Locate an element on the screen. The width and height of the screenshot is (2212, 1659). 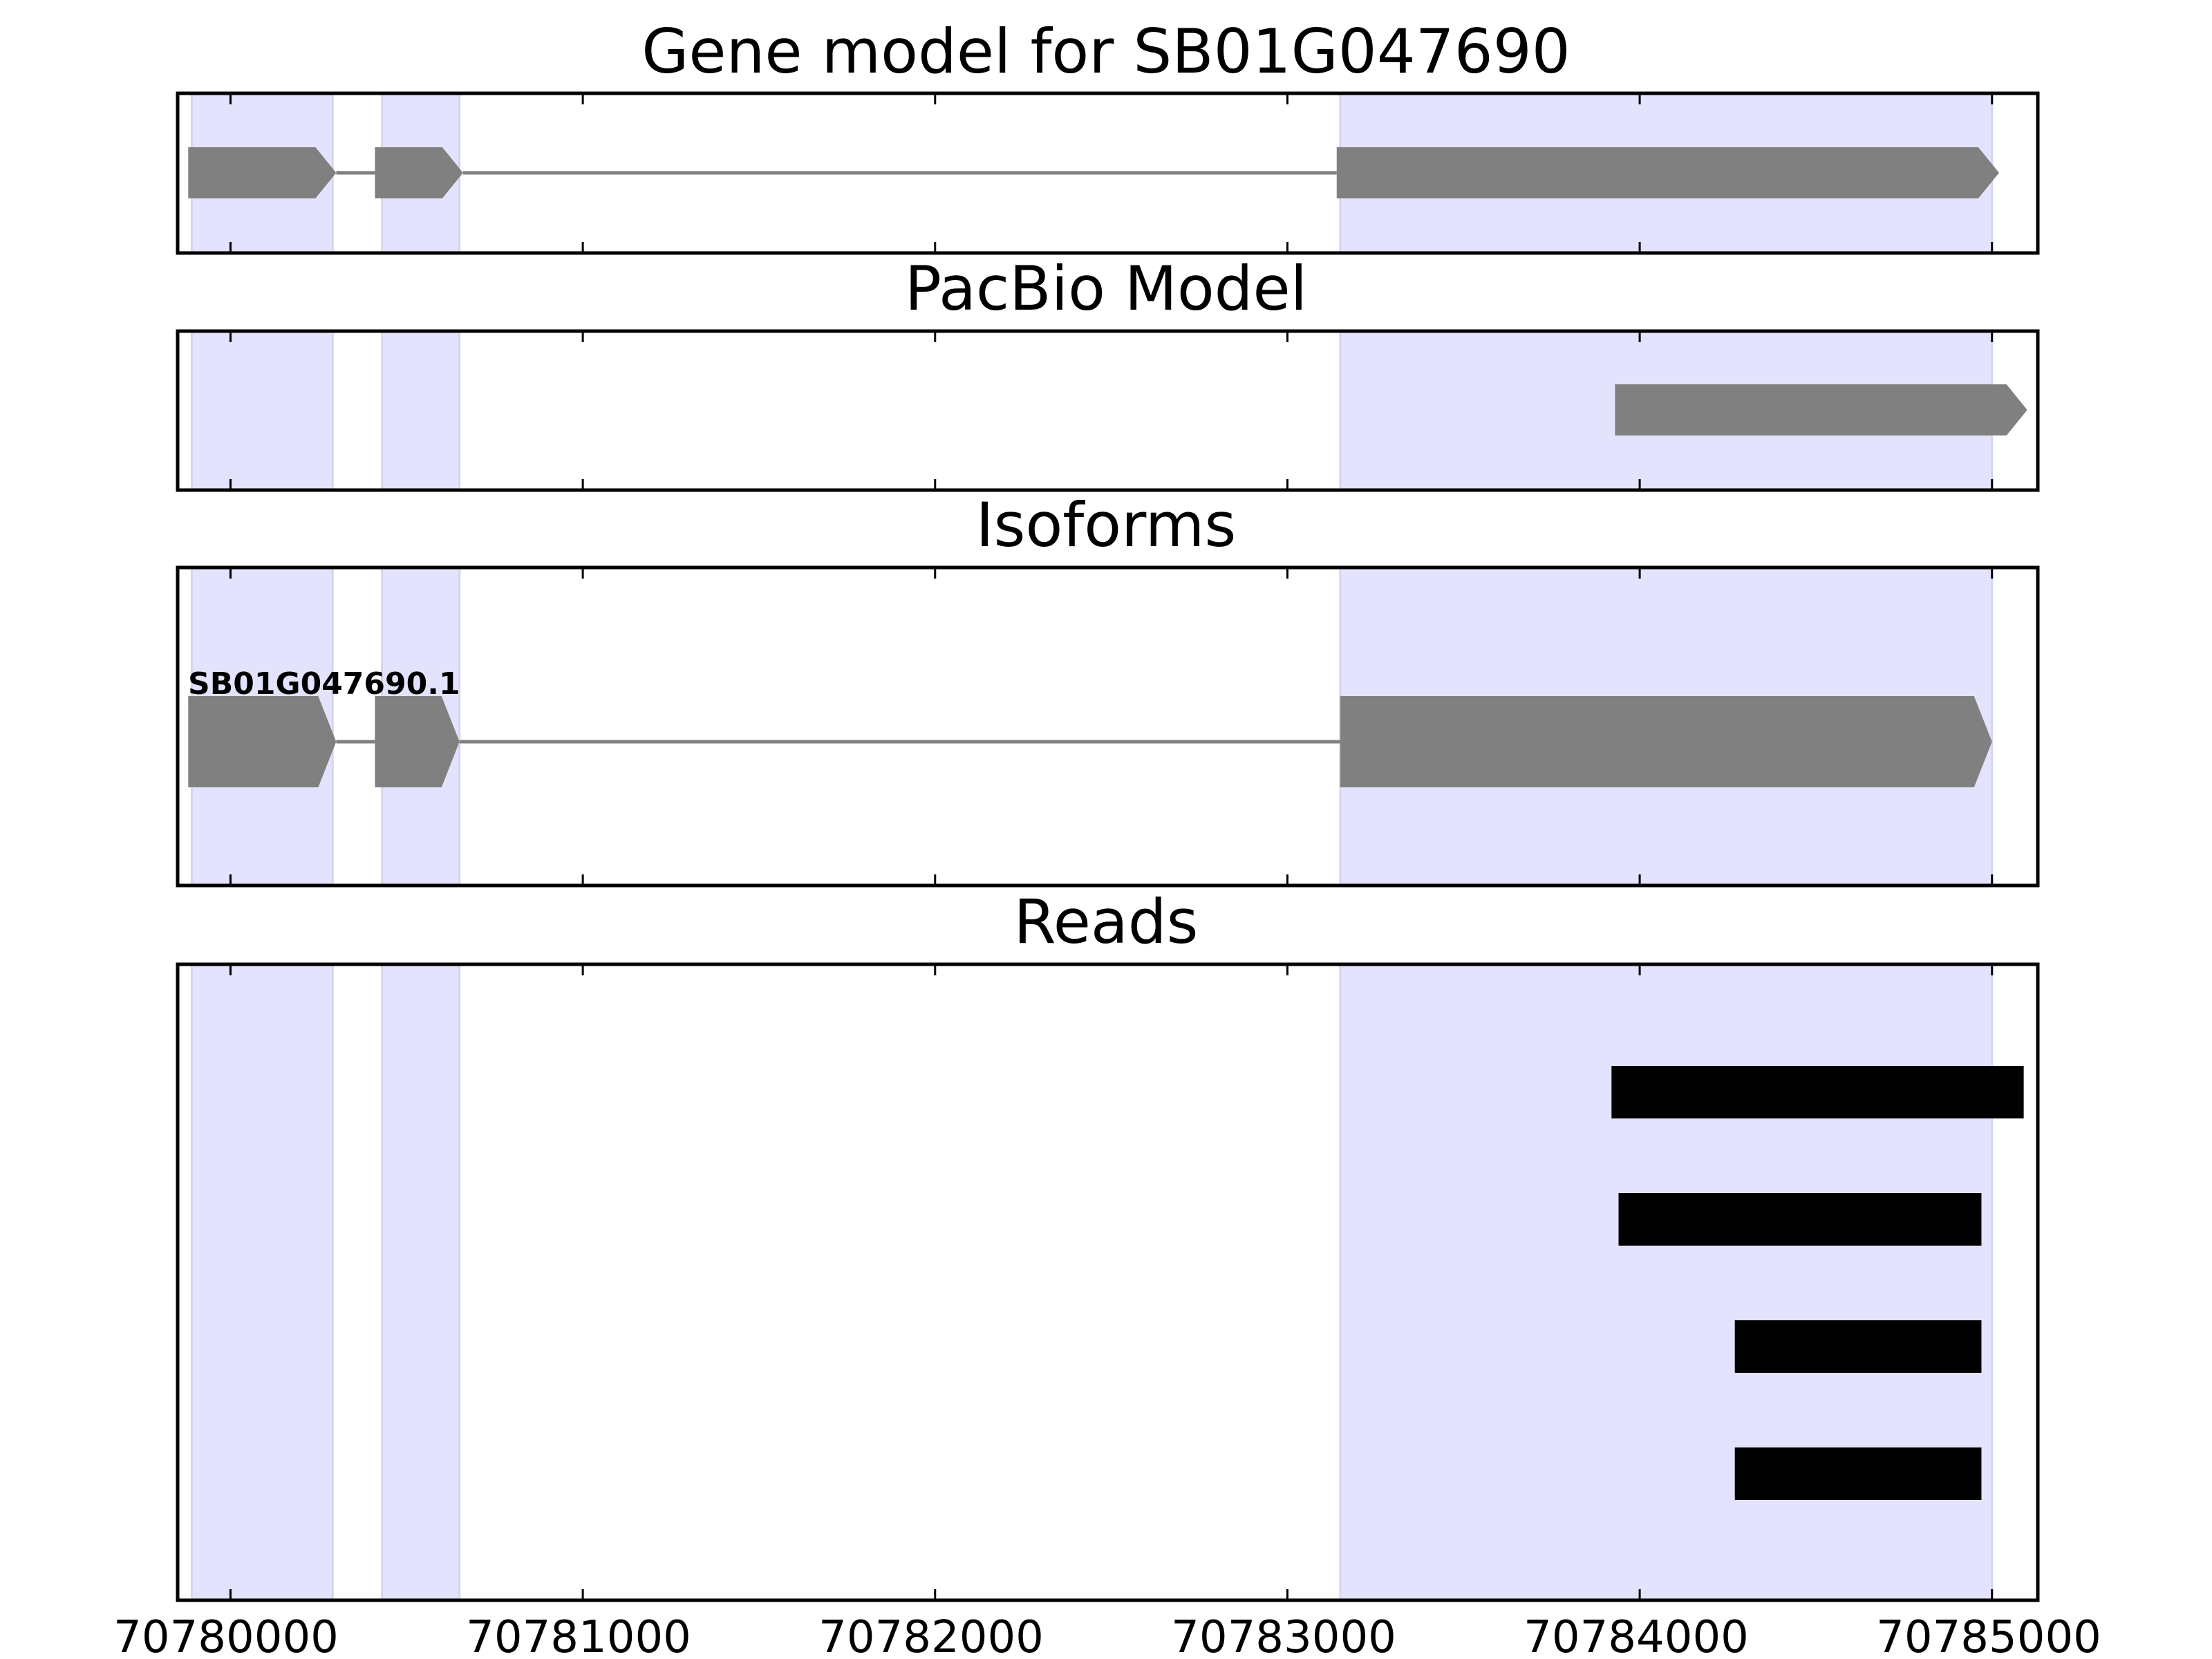
x-tick-label: 70782000 is located at coordinates (931, 1635).